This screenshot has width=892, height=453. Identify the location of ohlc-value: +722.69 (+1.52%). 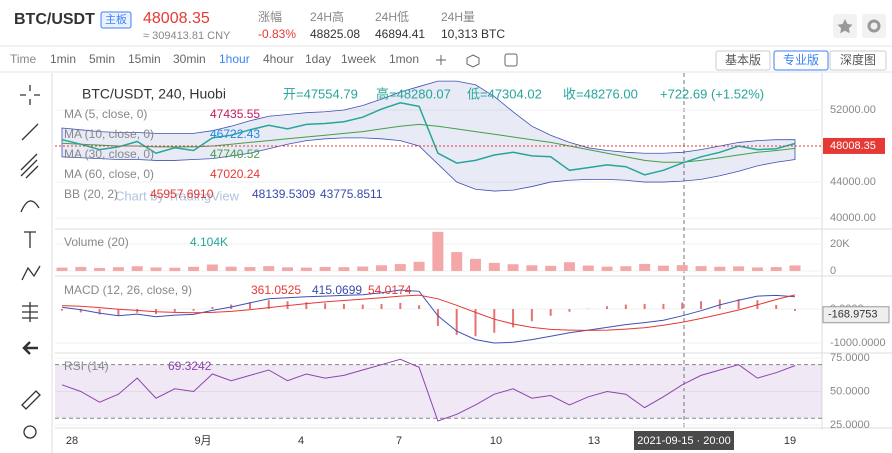
(712, 93).